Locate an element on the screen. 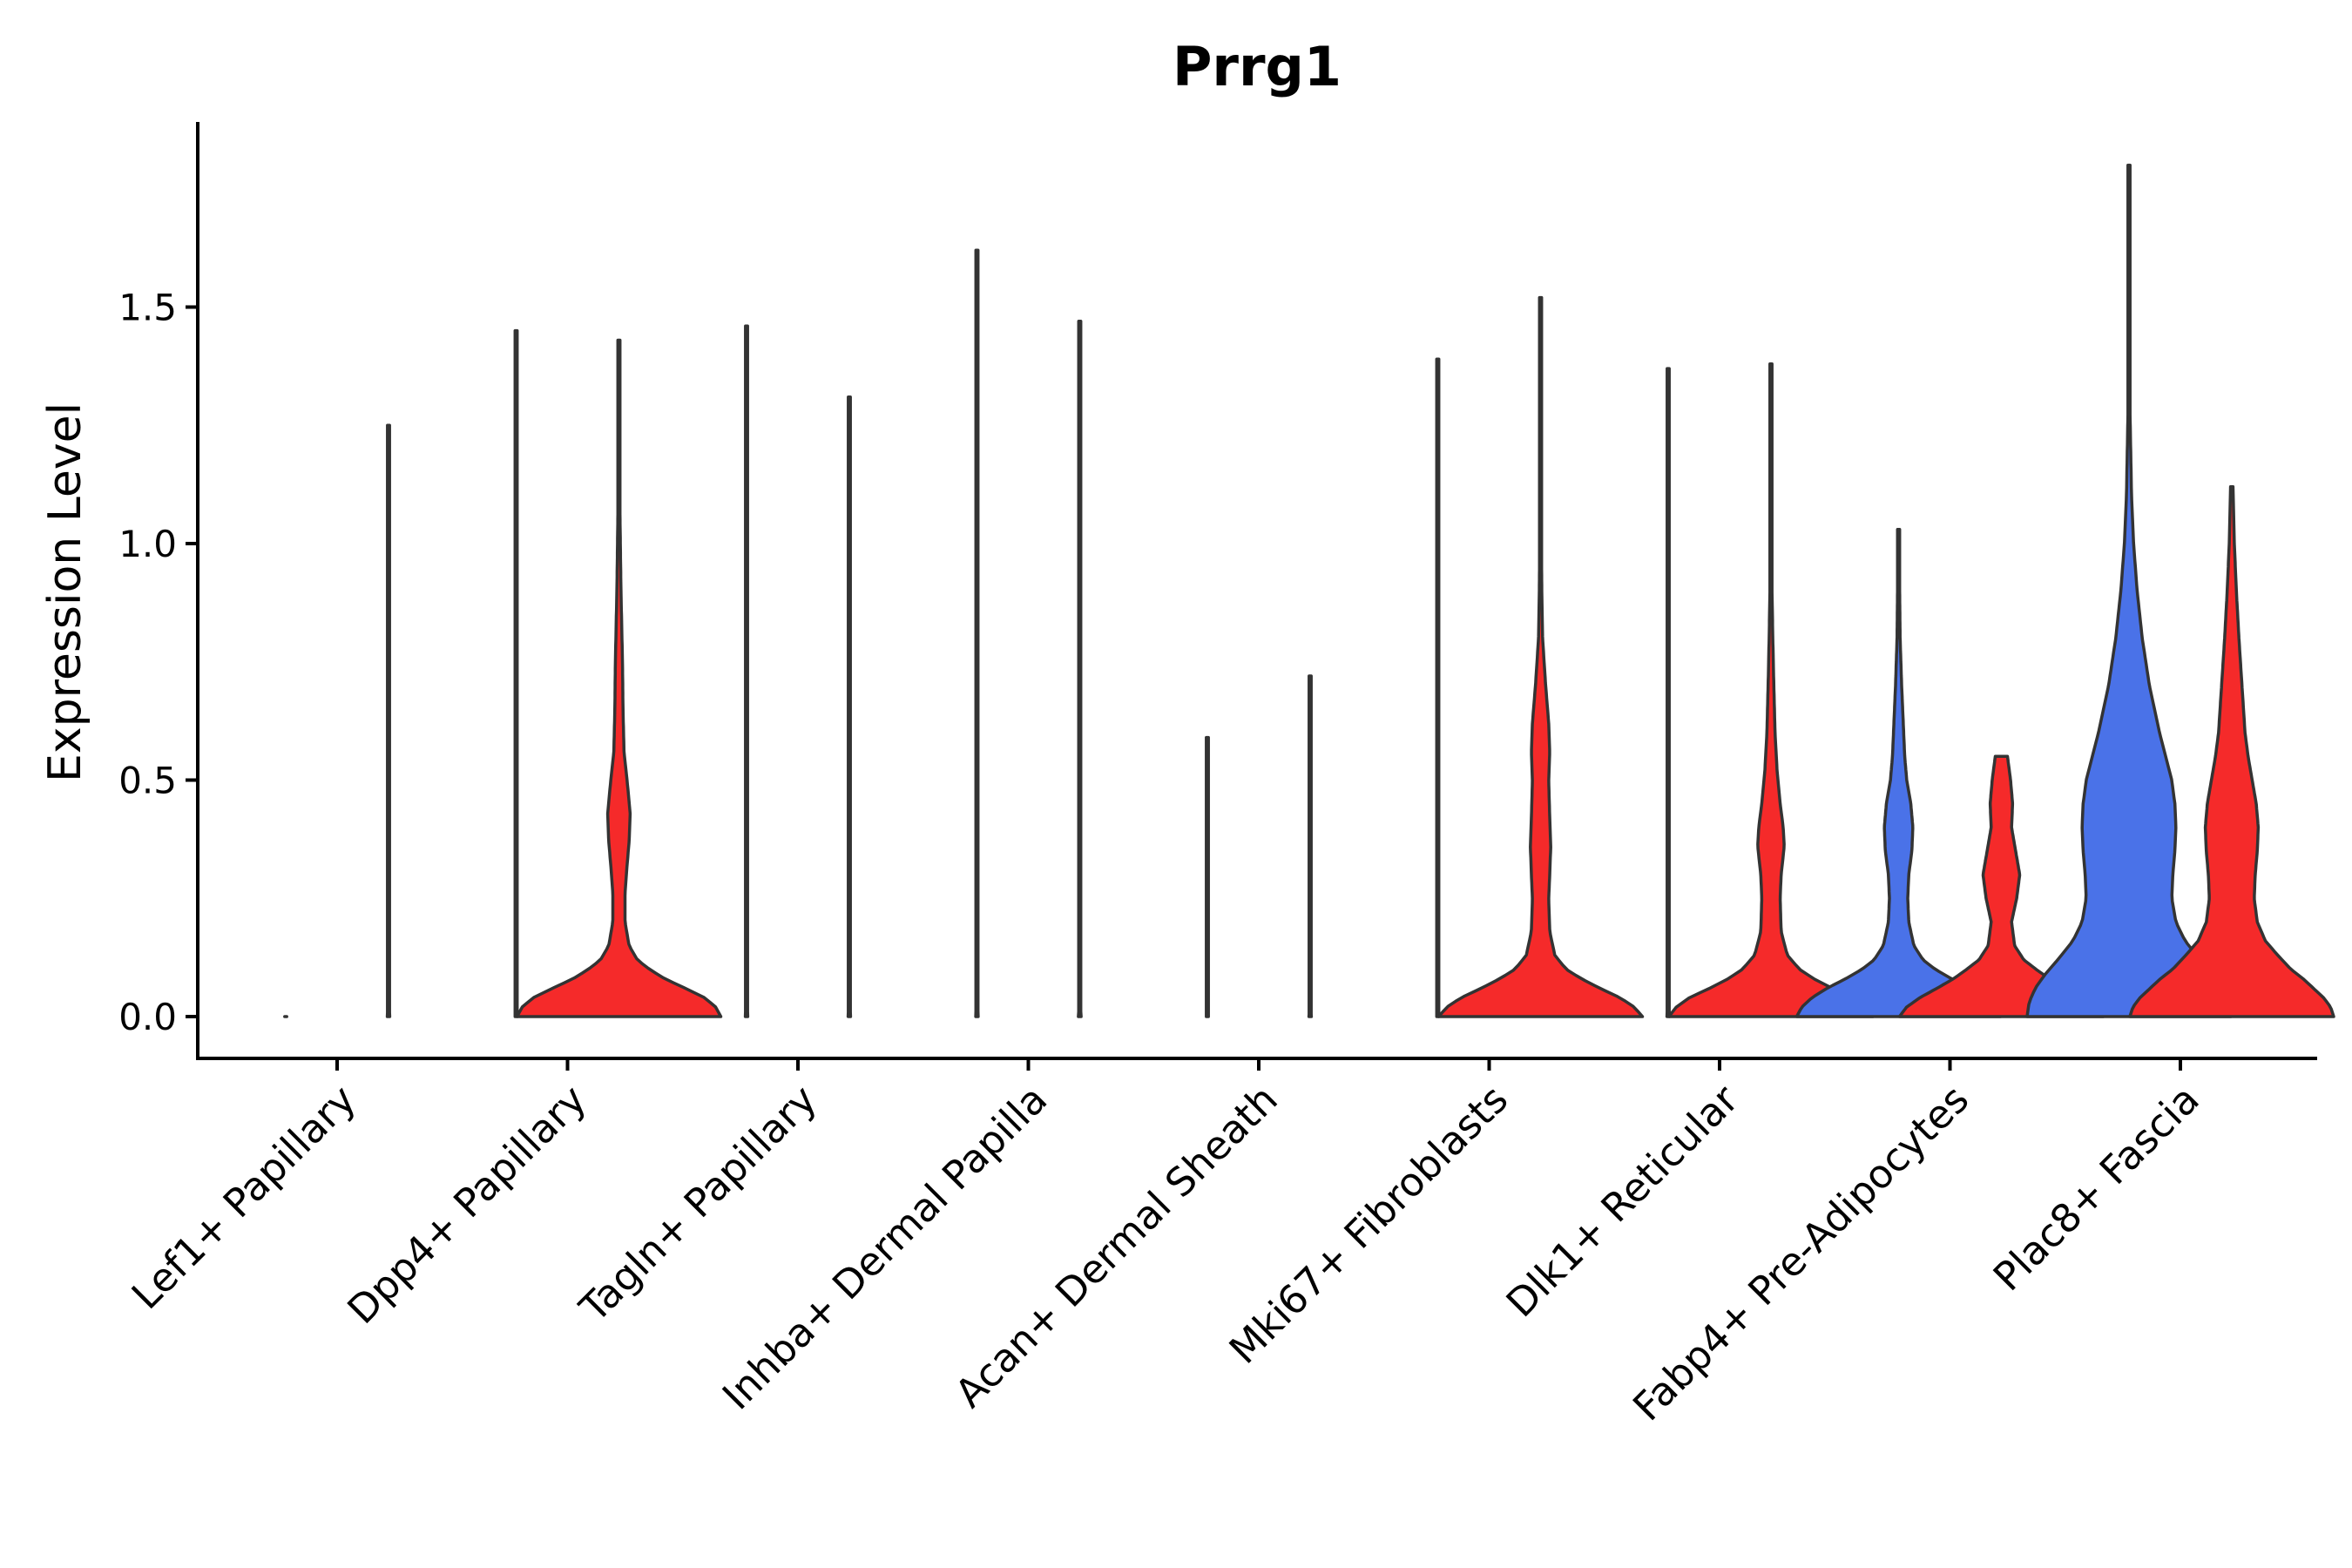 The image size is (2352, 1568). x-tick-label: Tagln+ Papillary is located at coordinates (698, 1203).